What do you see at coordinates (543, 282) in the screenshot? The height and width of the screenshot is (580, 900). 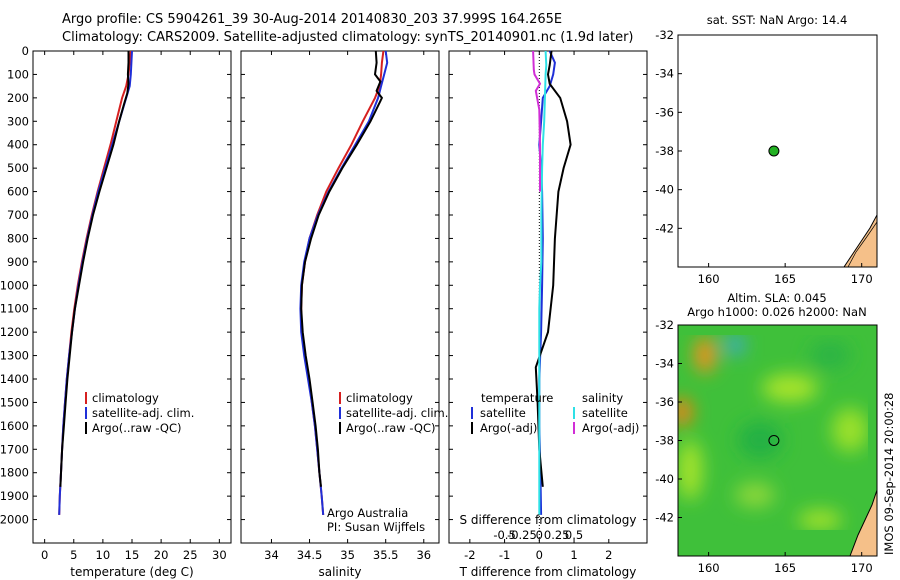 I see `series-line-sal_satellite` at bounding box center [543, 282].